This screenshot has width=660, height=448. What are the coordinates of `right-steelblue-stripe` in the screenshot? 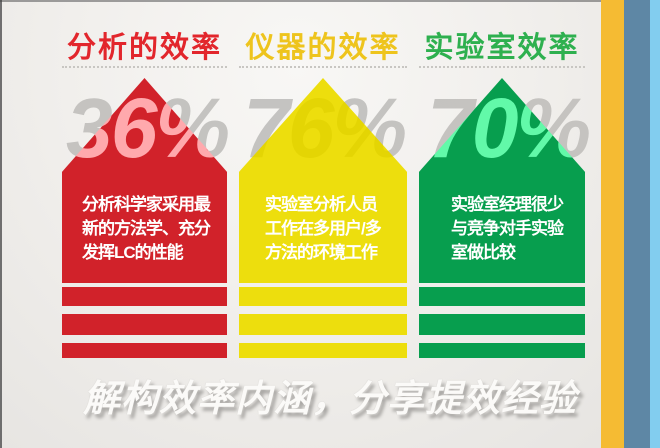 It's located at (637, 224).